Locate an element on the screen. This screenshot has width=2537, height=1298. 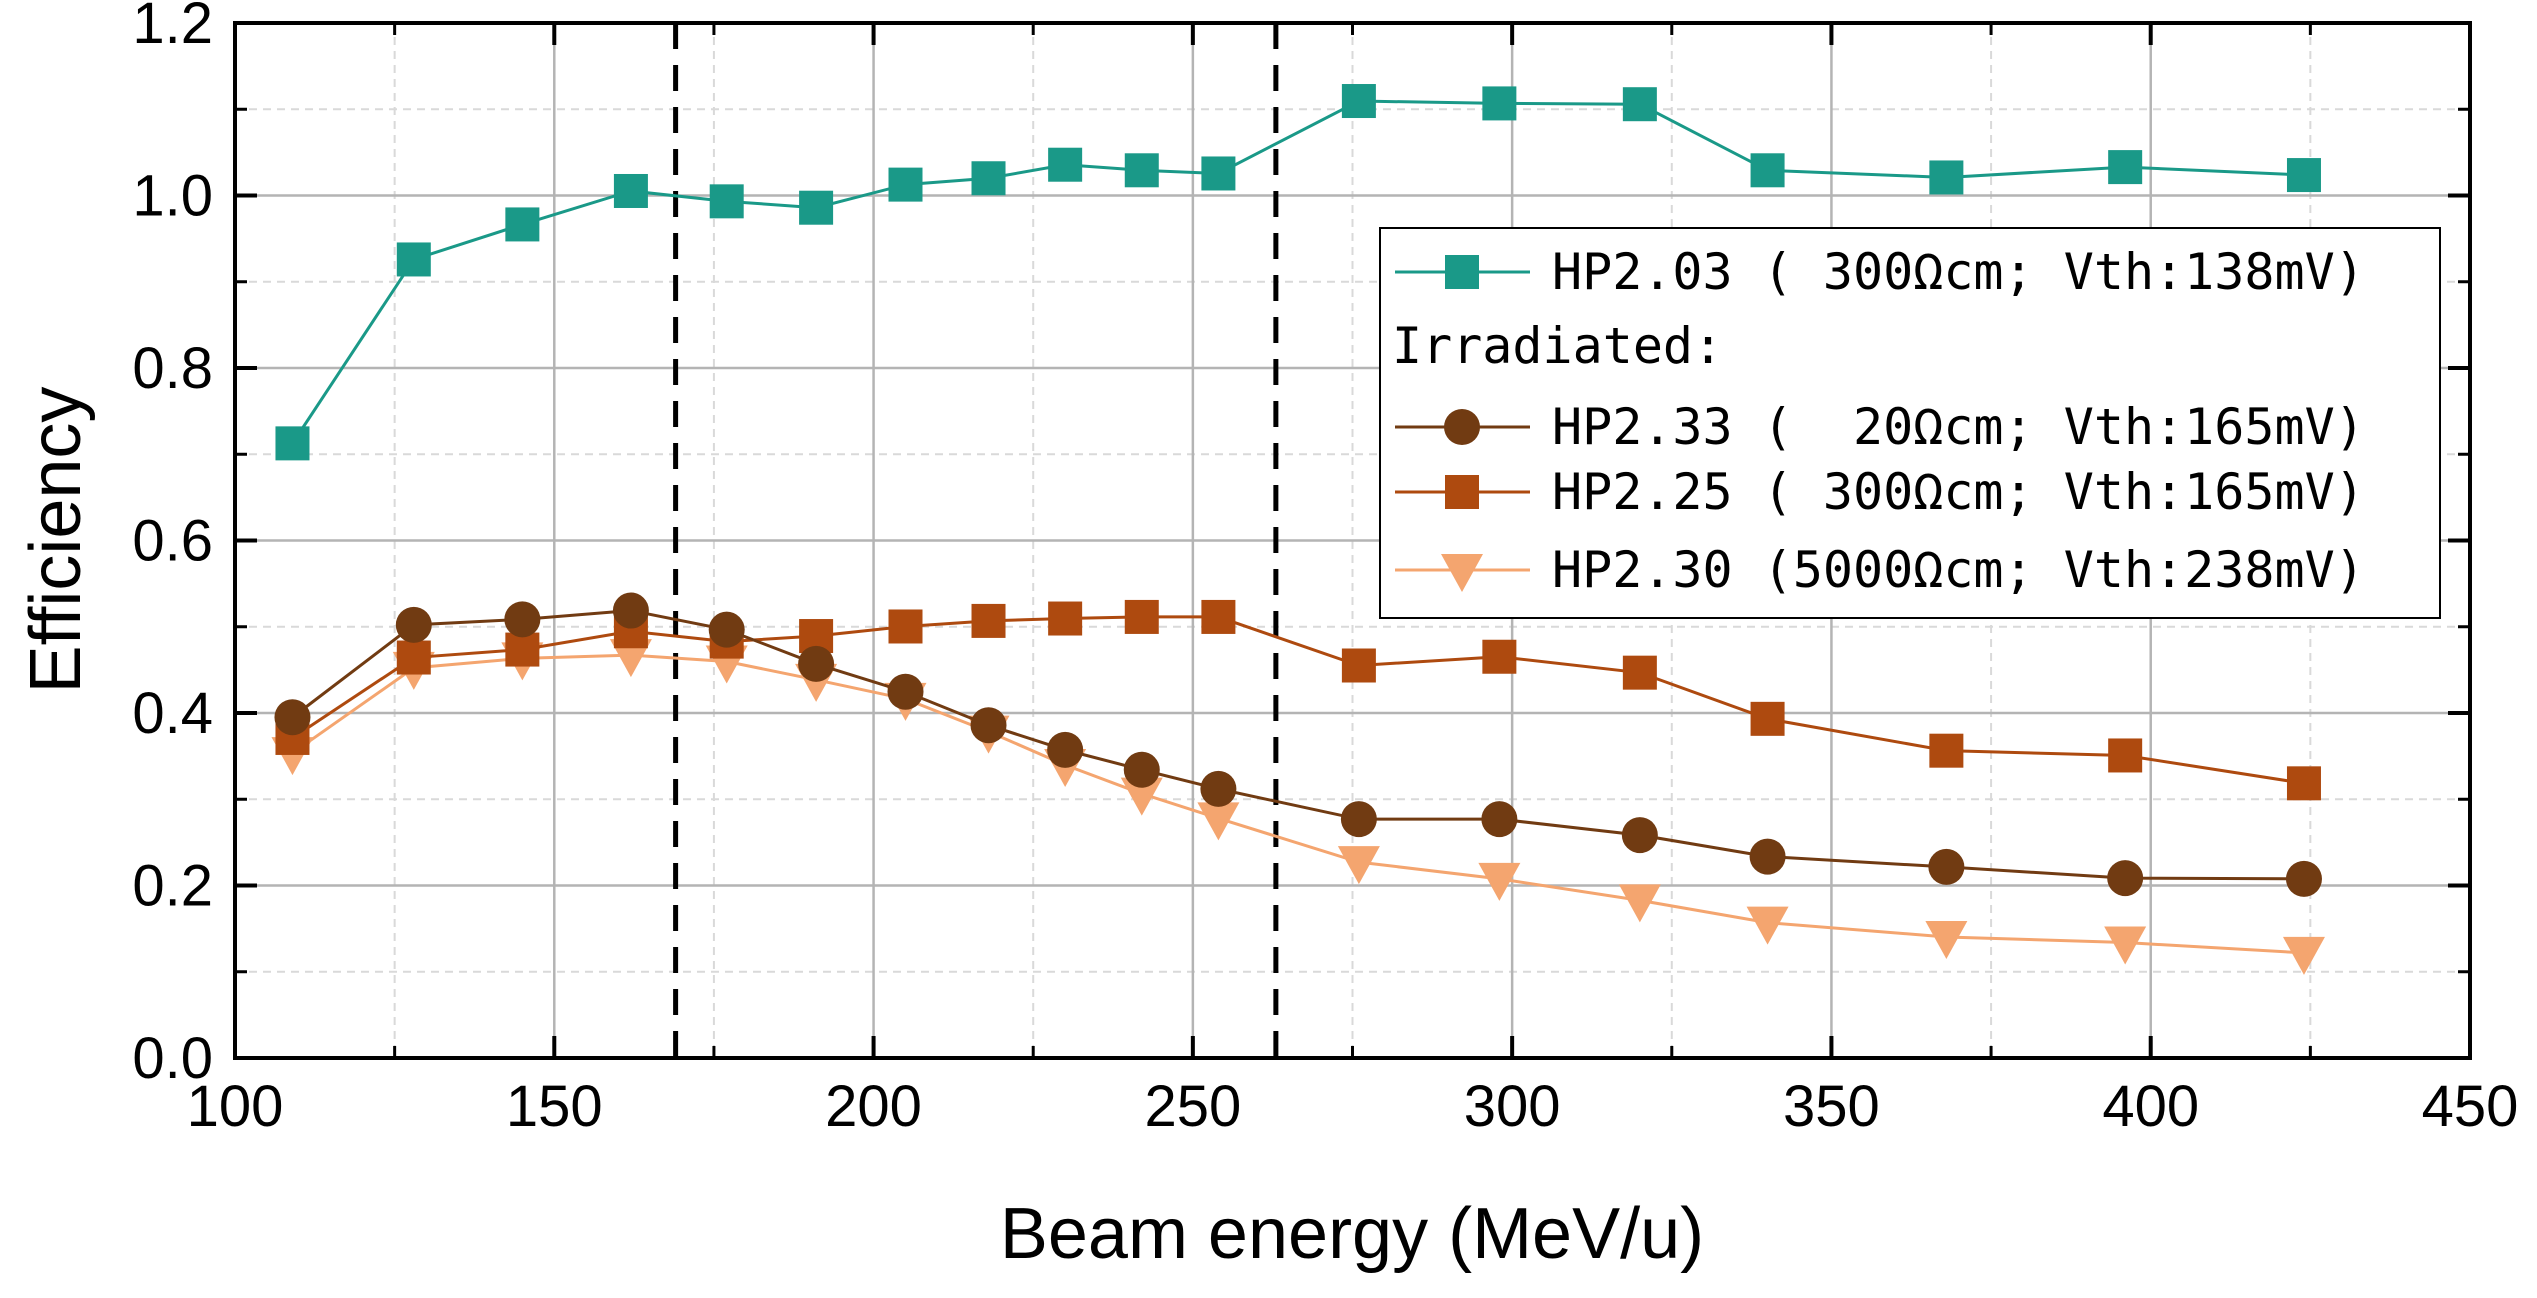
legend-label: HP2.30 (5000Ωcm; Vth:238mV) is located at coordinates (1958, 570).